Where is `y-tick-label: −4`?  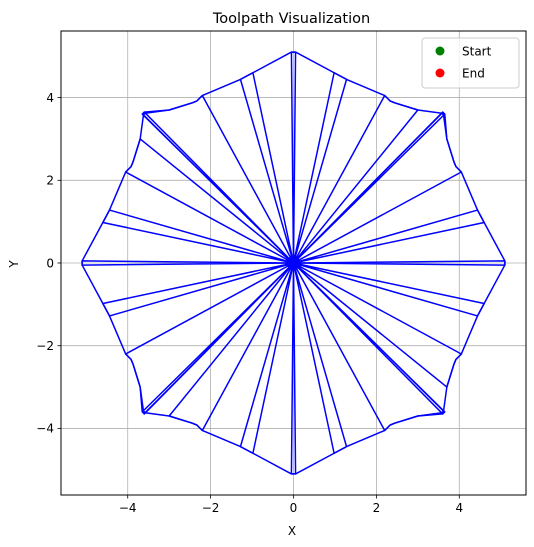 y-tick-label: −4 is located at coordinates (45, 429).